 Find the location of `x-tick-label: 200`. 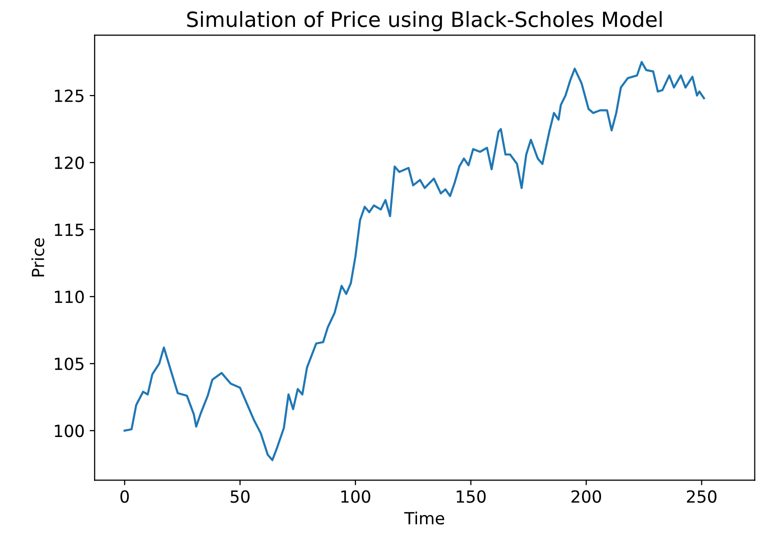

x-tick-label: 200 is located at coordinates (587, 496).